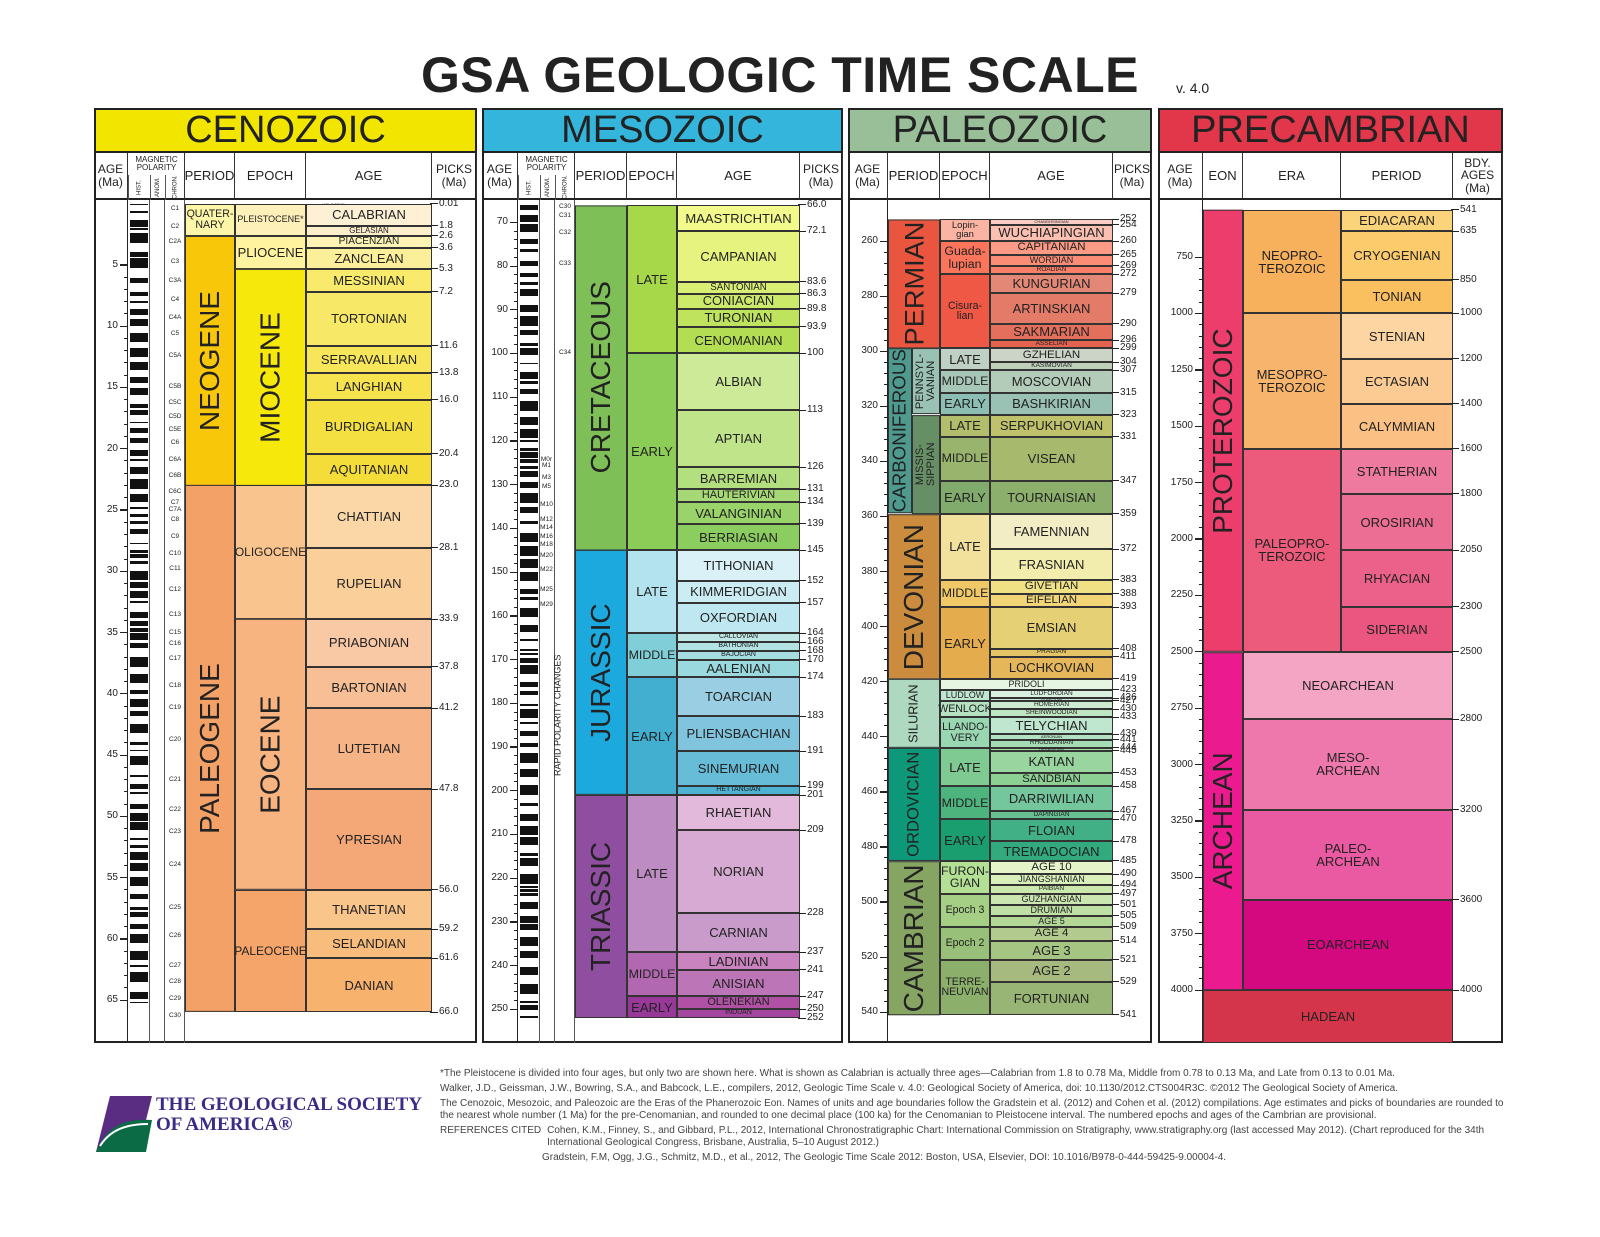 The image size is (1600, 1237). I want to click on pick-label: 100, so click(815, 353).